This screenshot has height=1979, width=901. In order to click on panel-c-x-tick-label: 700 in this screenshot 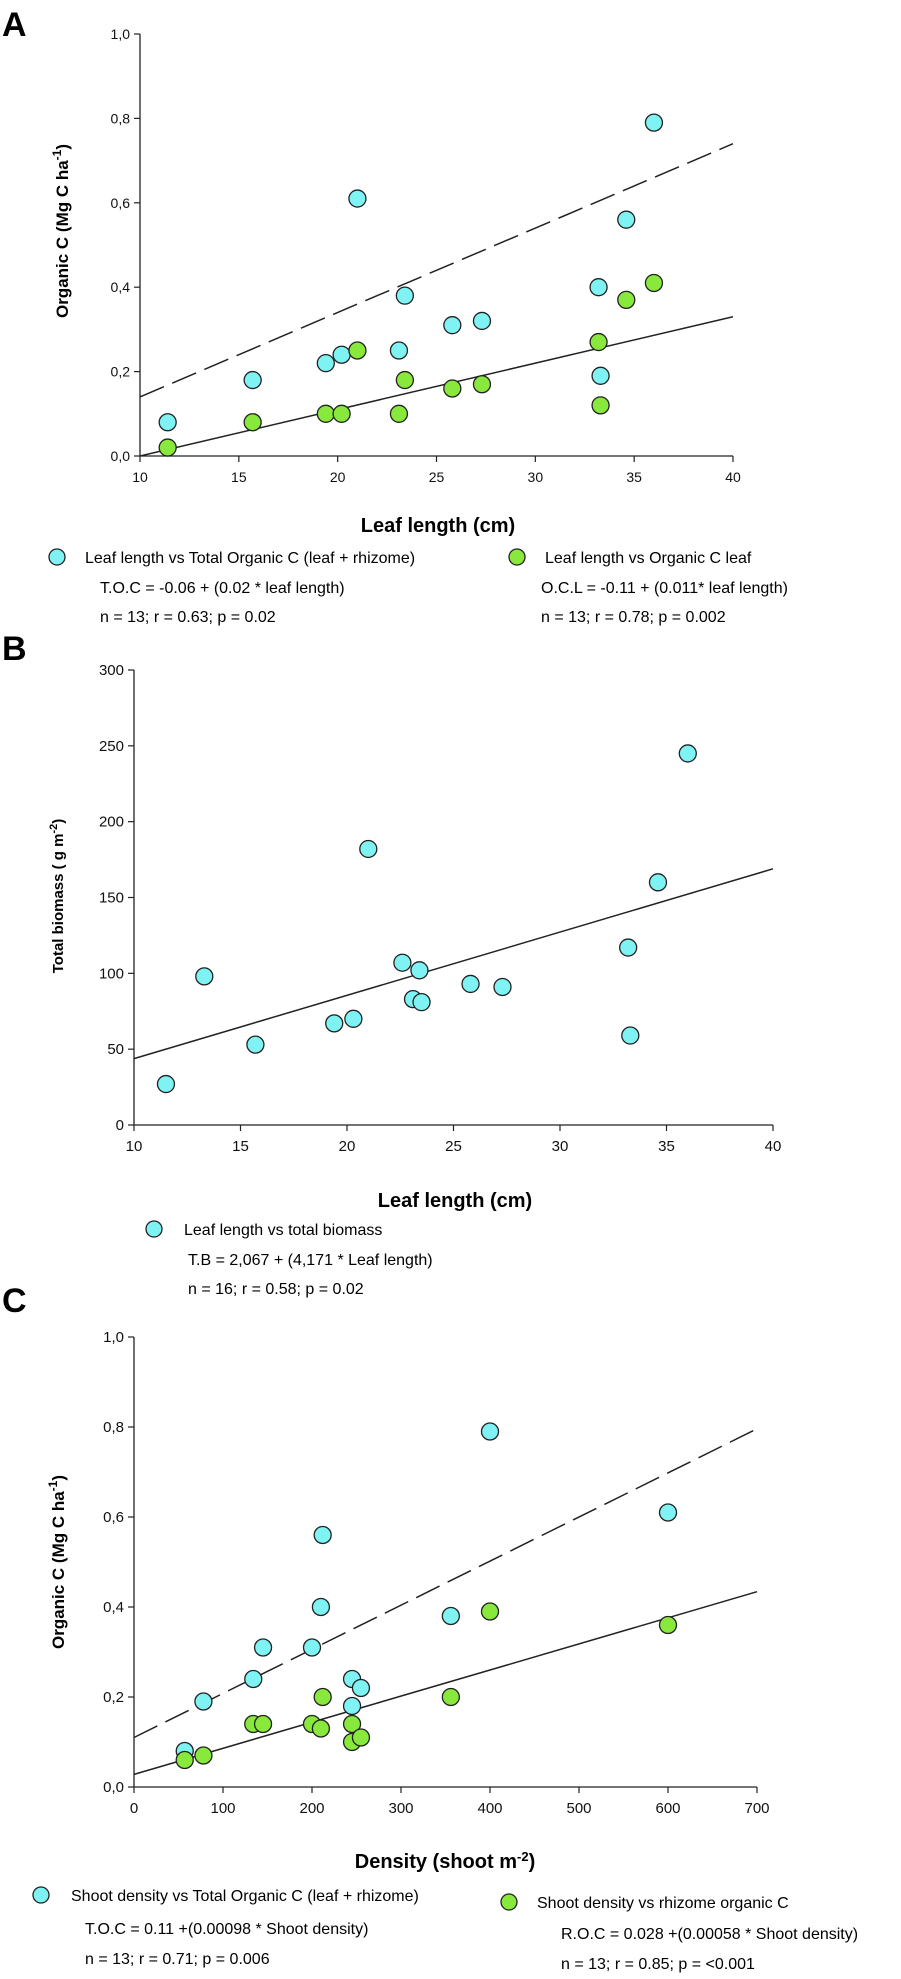, I will do `click(756, 1808)`.